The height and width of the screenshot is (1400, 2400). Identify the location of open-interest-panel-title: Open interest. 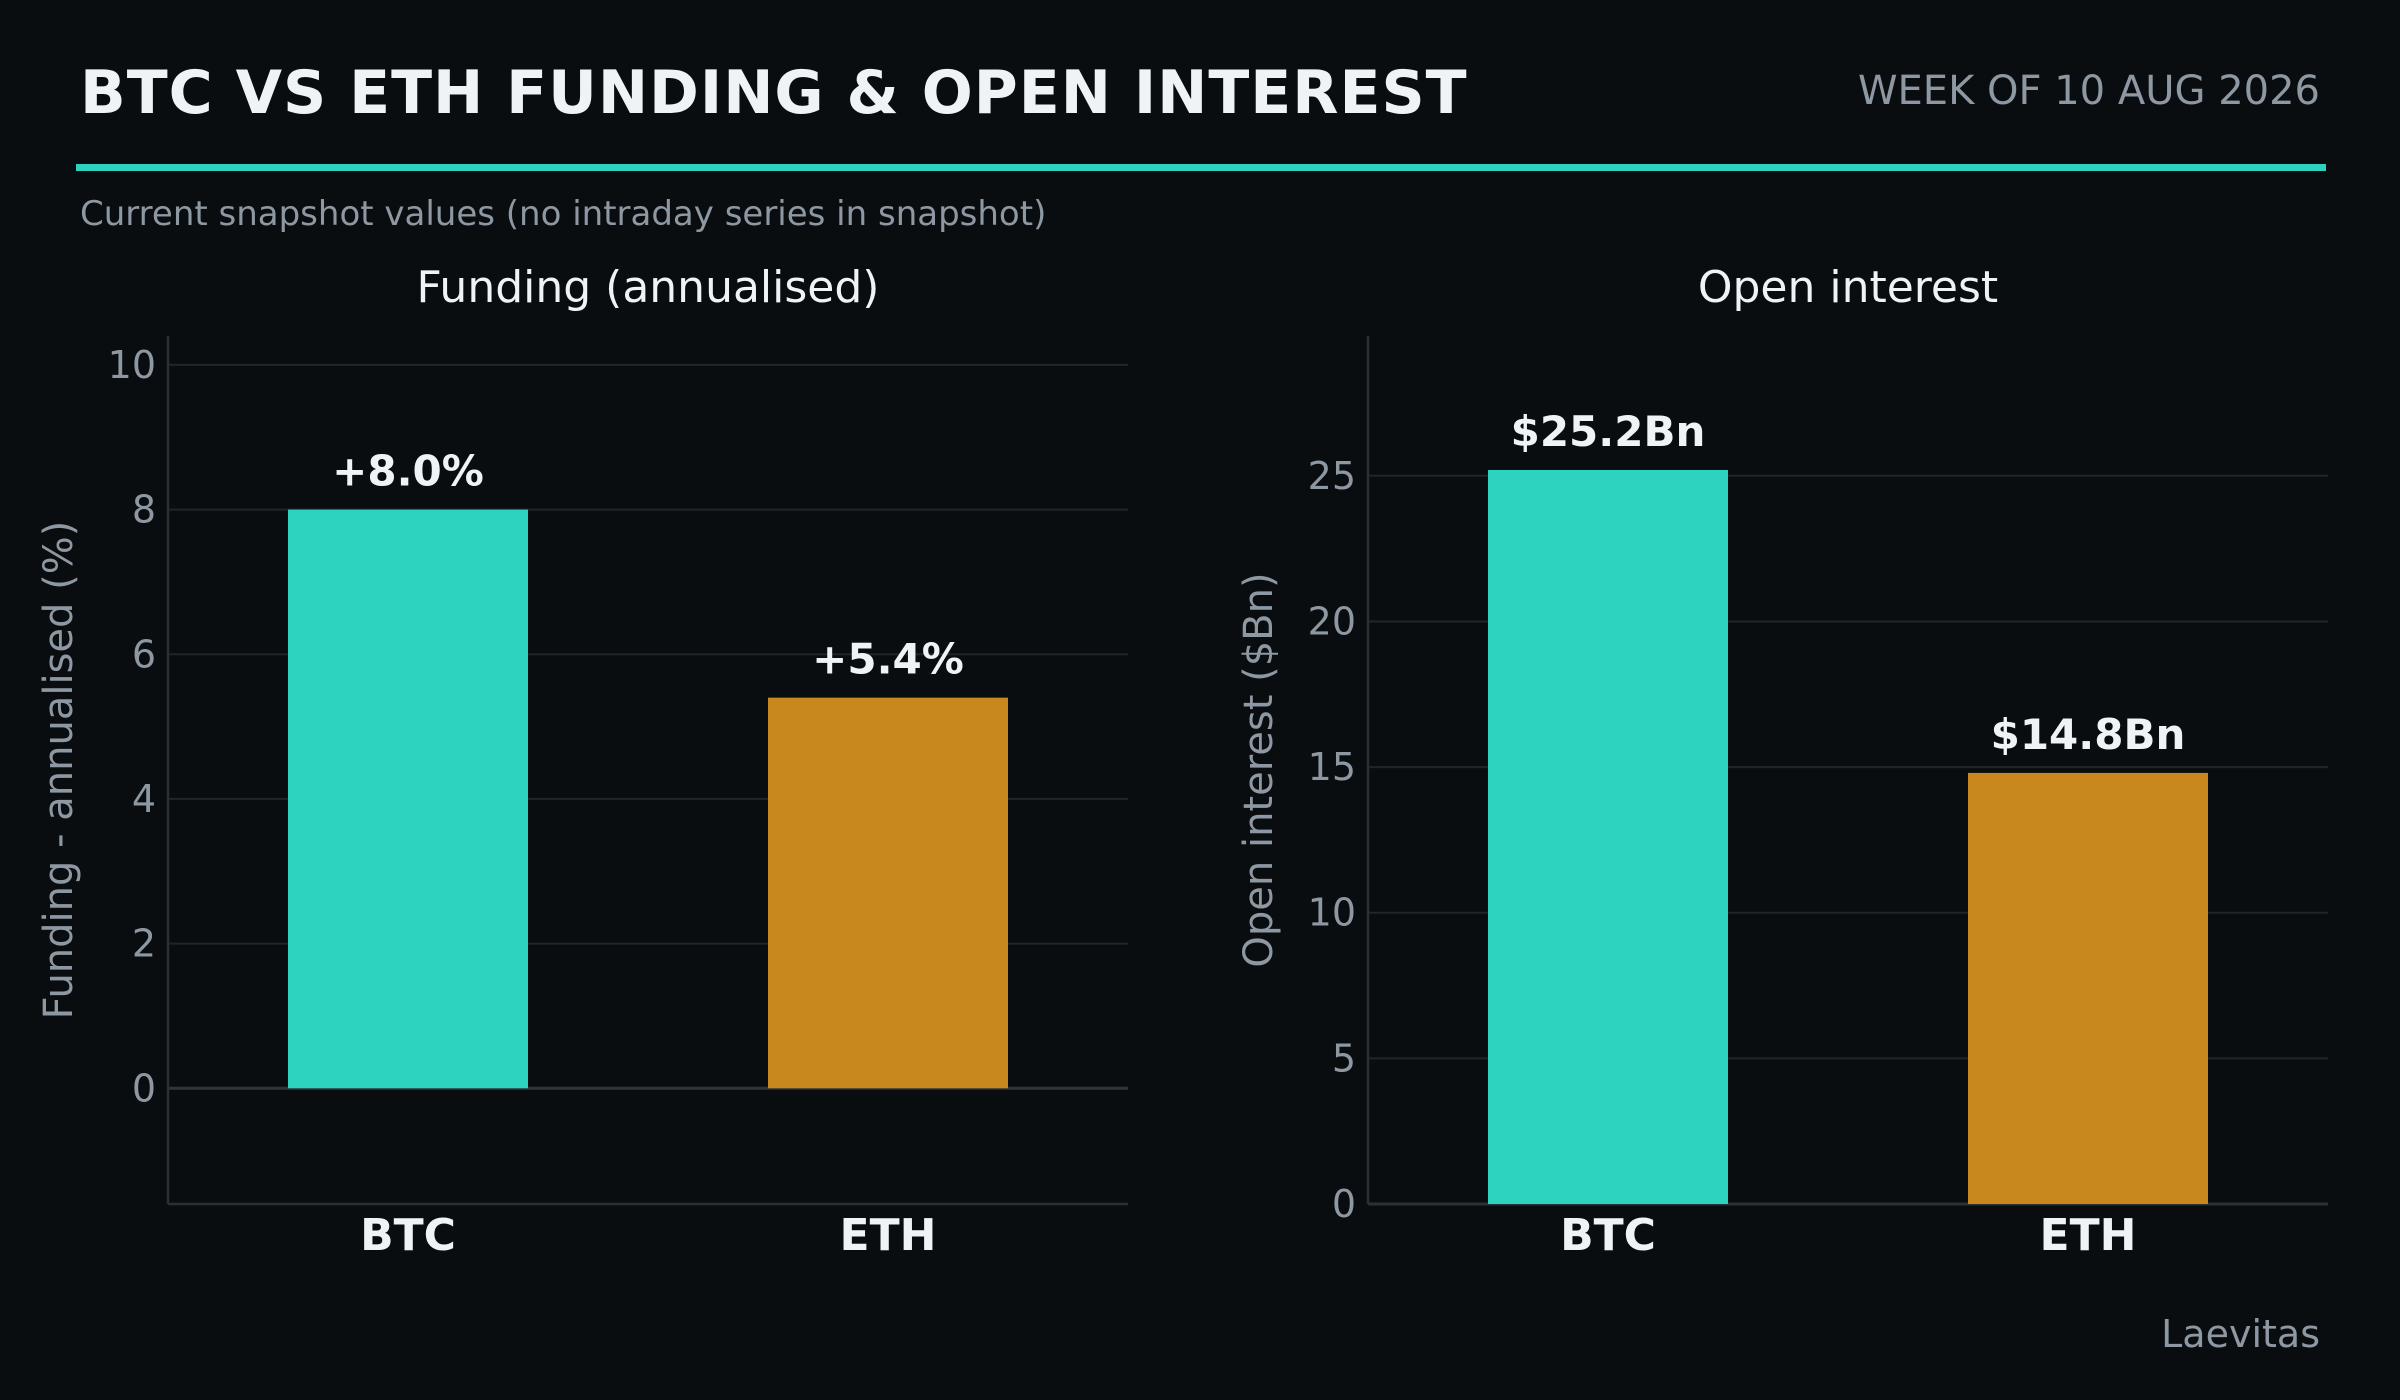
(1848, 287).